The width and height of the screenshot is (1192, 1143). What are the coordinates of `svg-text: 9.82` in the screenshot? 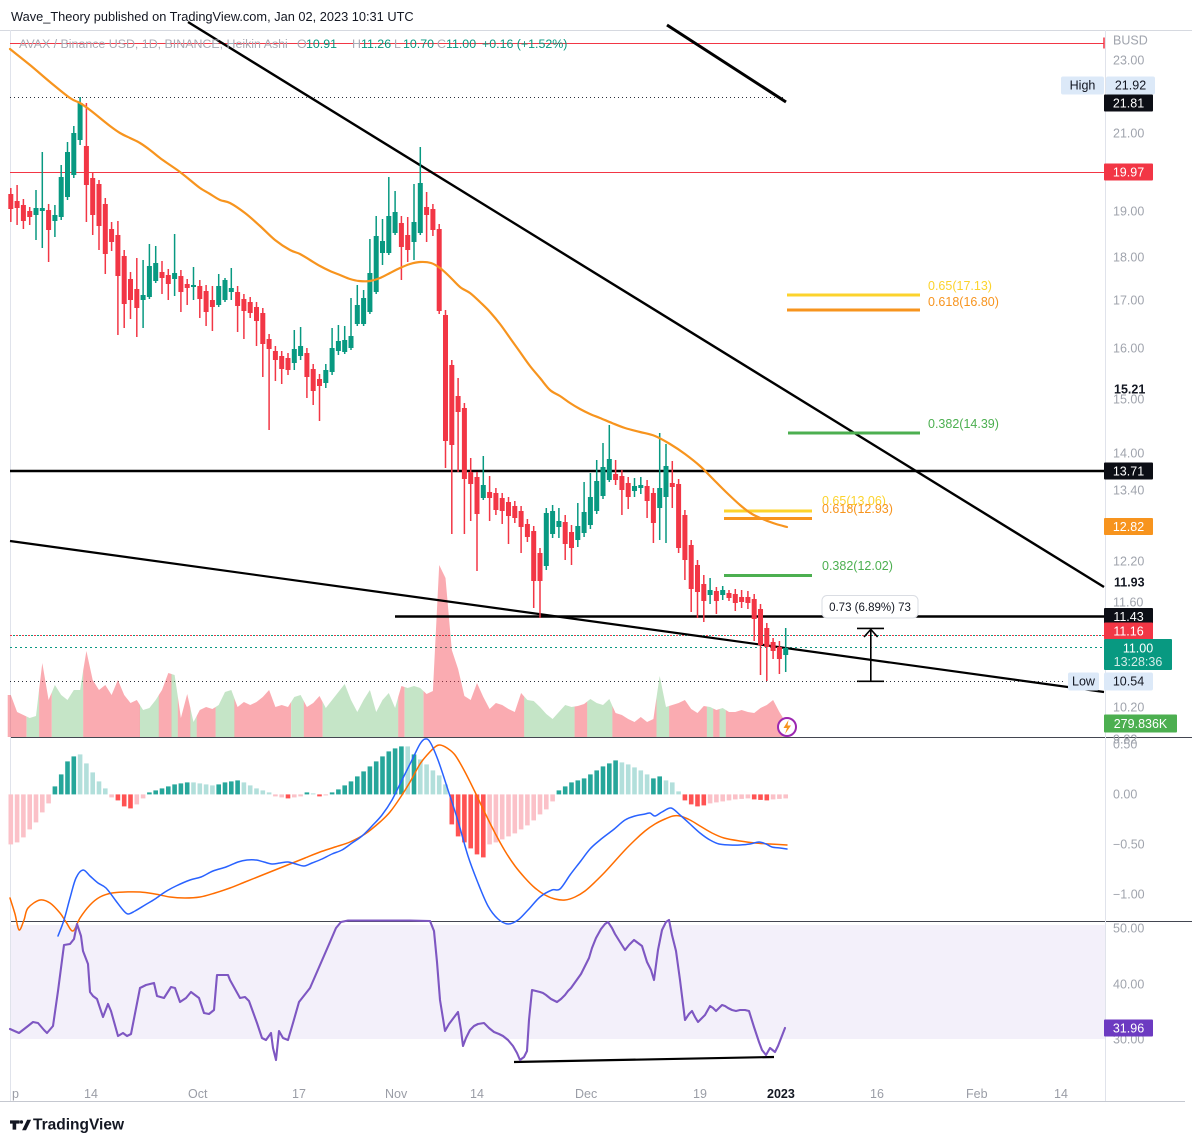 It's located at (1125, 740).